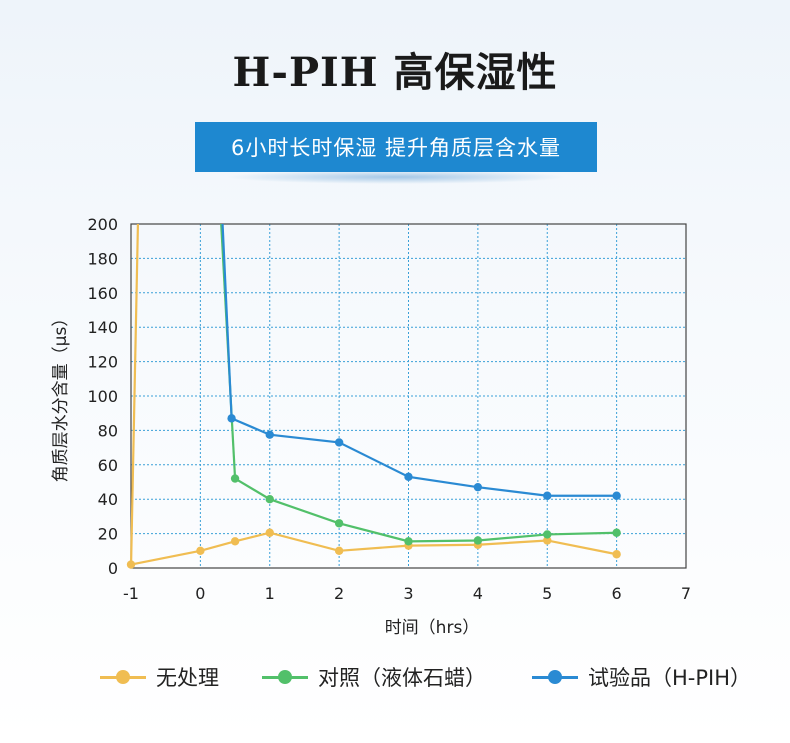  I want to click on y-tick-label-3: 60, so click(108, 465).